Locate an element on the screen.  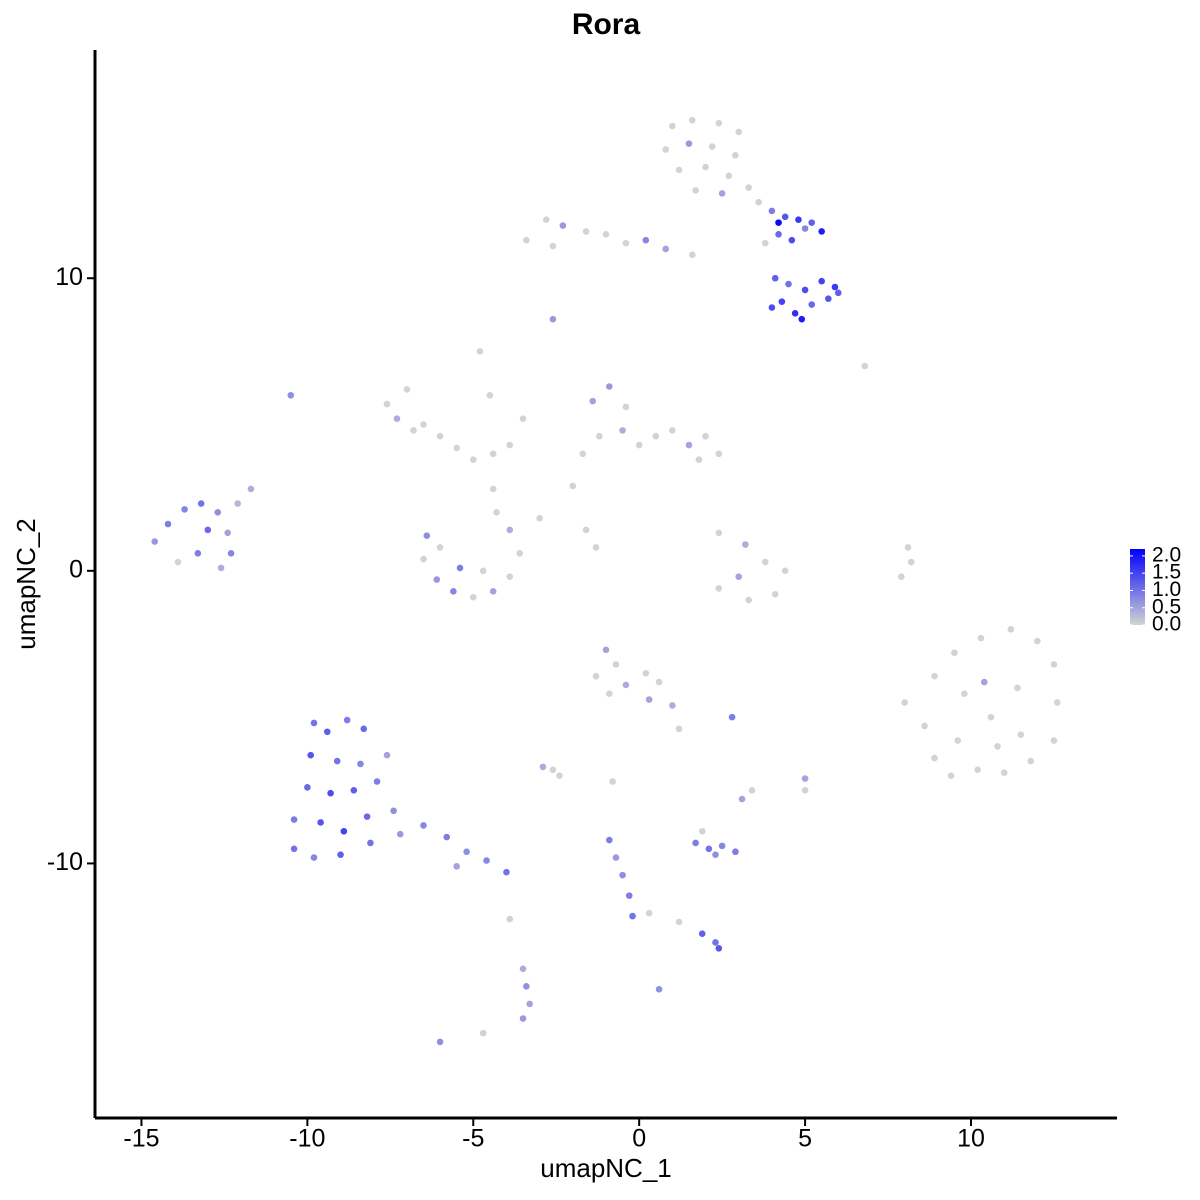
colorbar-label: 1.5 is located at coordinates (1166, 572).